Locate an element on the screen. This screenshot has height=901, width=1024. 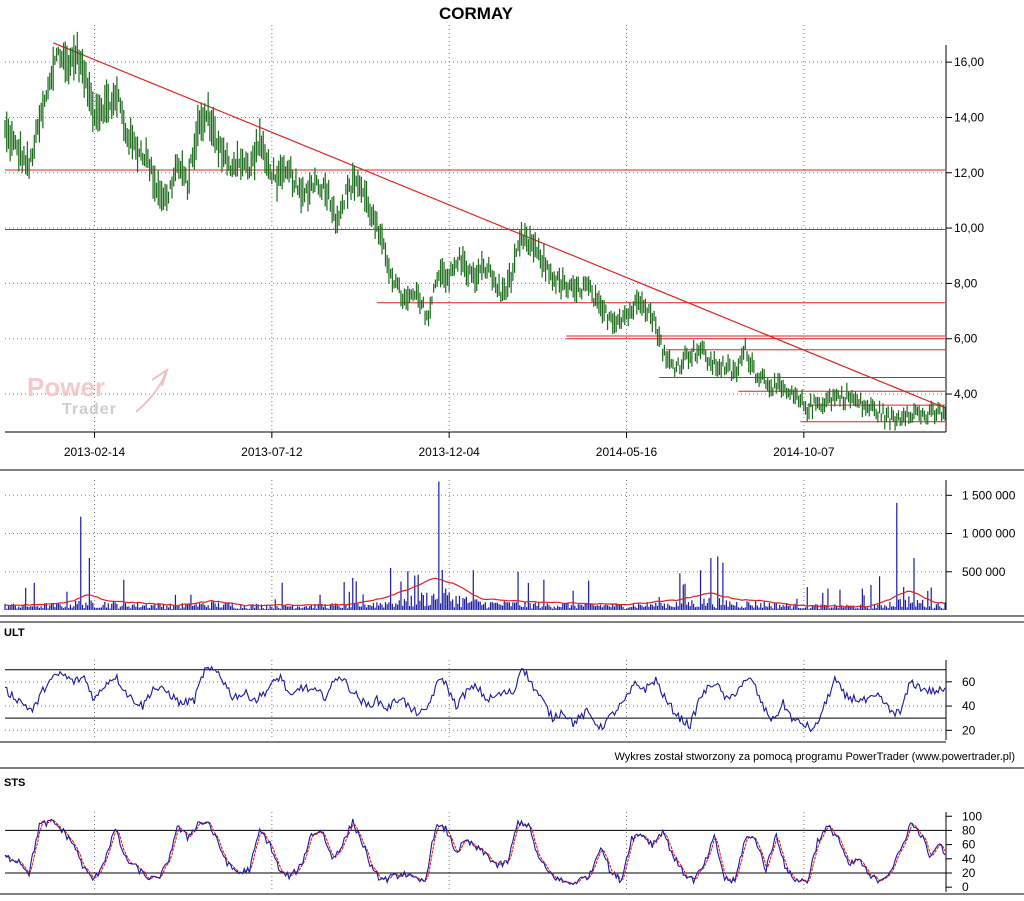
ult-y-tick-label: 40 is located at coordinates (969, 706).